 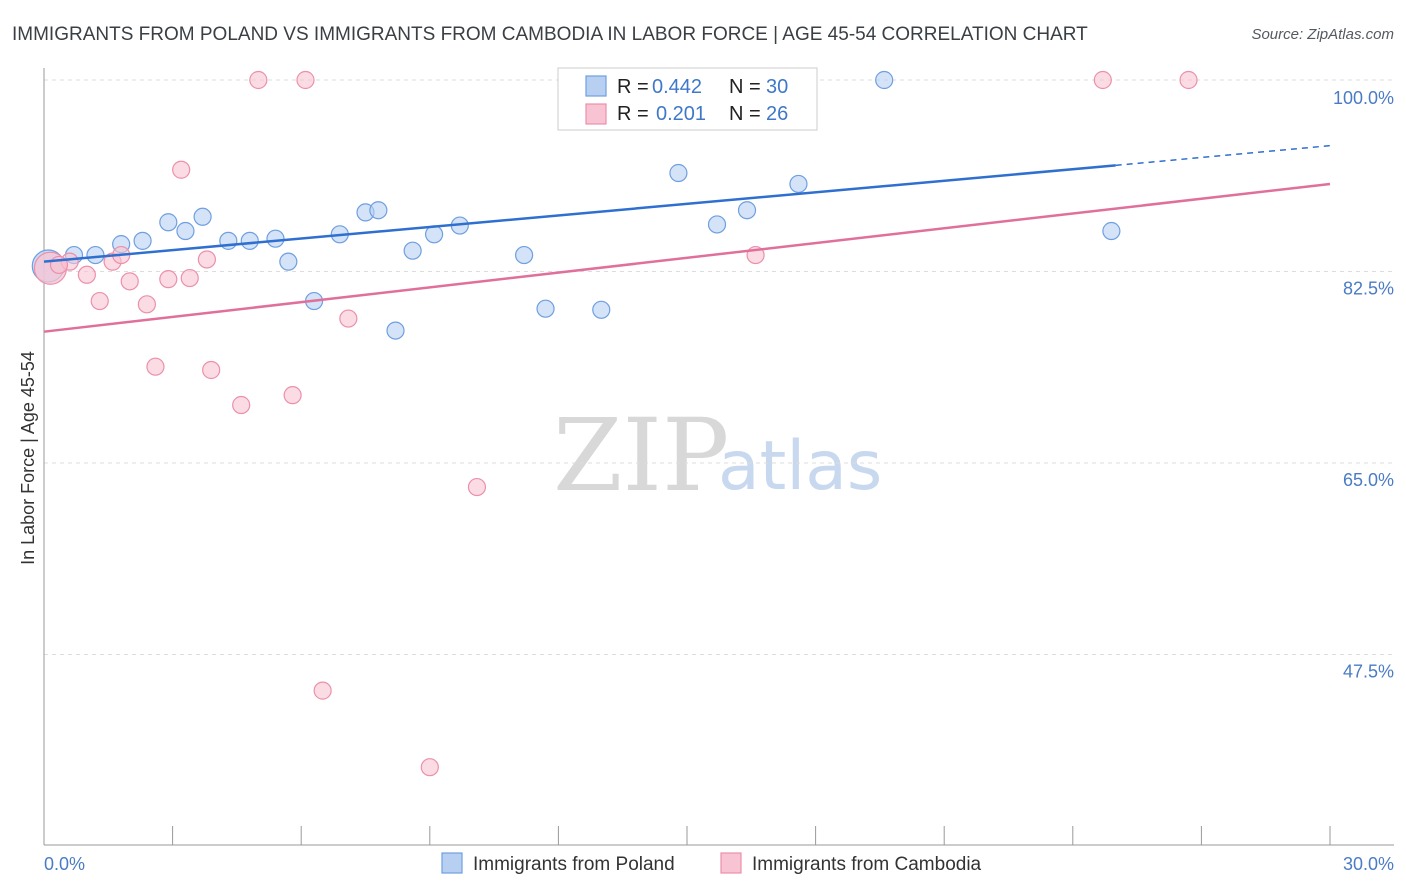 What do you see at coordinates (1223, 155) in the screenshot?
I see `trend-line-poland-extension` at bounding box center [1223, 155].